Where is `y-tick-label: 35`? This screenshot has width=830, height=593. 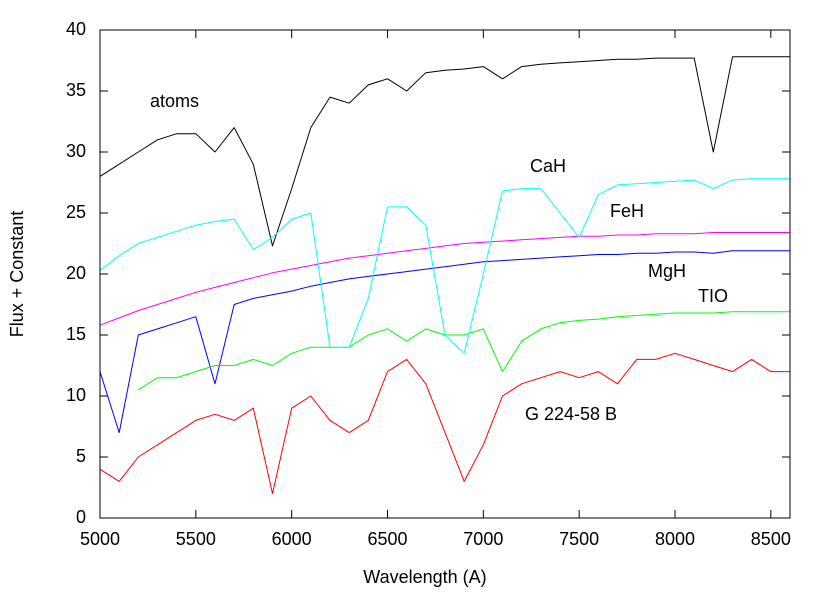
y-tick-label: 35 is located at coordinates (76, 90).